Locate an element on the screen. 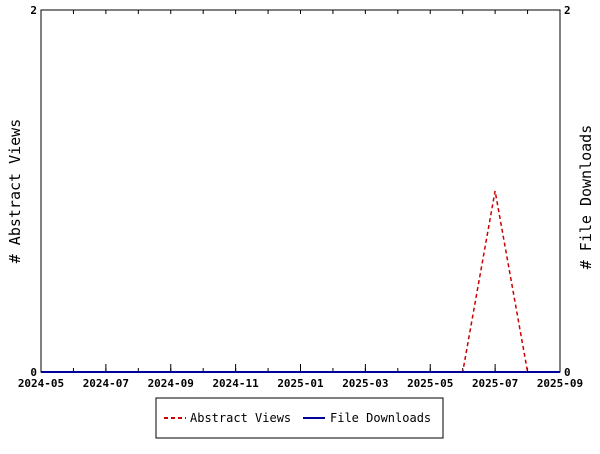 Image resolution: width=600 pixels, height=454 pixels. legend-label-file-downloads: File Downloads is located at coordinates (380, 418).